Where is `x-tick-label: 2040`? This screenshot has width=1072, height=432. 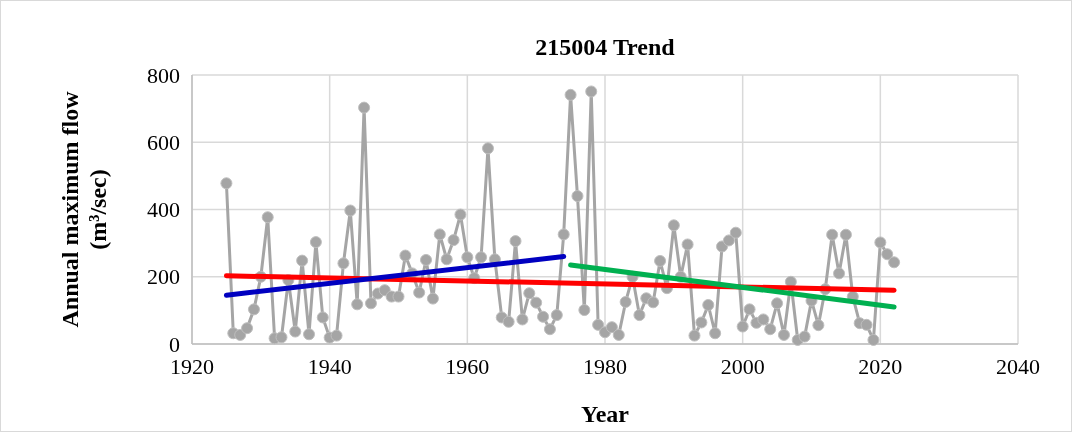
x-tick-label: 2040 is located at coordinates (1018, 366).